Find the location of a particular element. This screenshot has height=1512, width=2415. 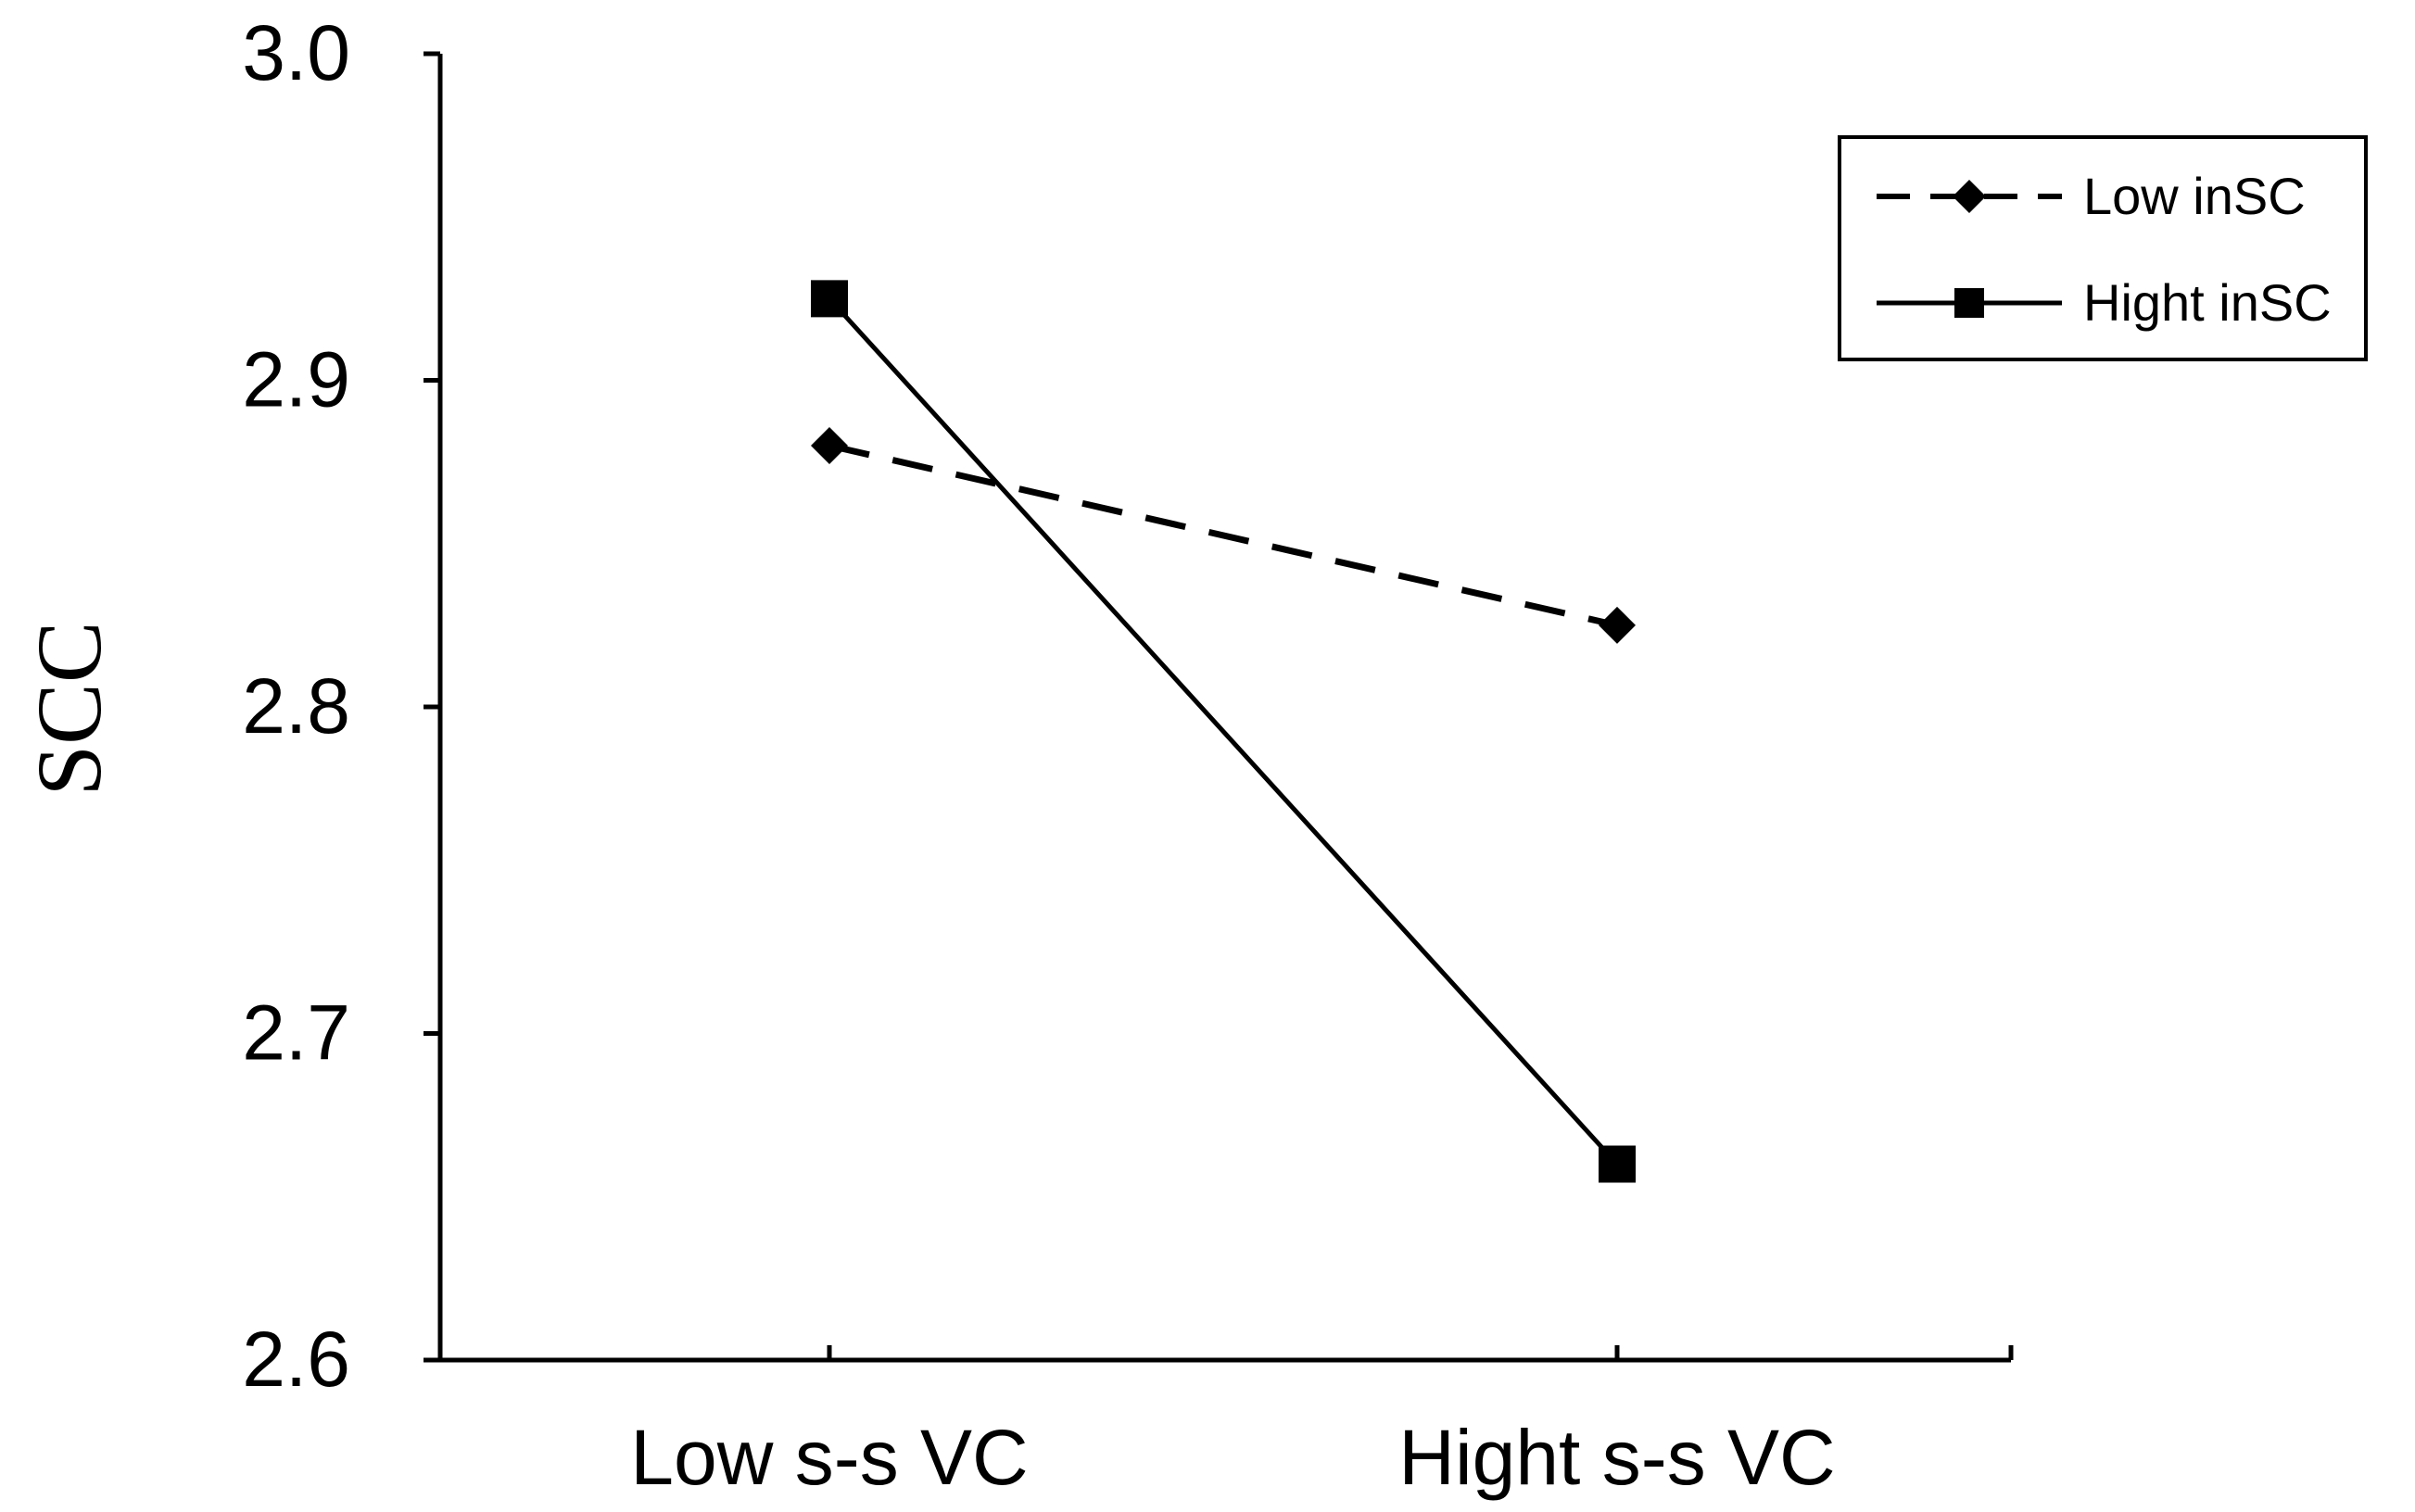

y-tick-label: 2.9 is located at coordinates (296, 379).